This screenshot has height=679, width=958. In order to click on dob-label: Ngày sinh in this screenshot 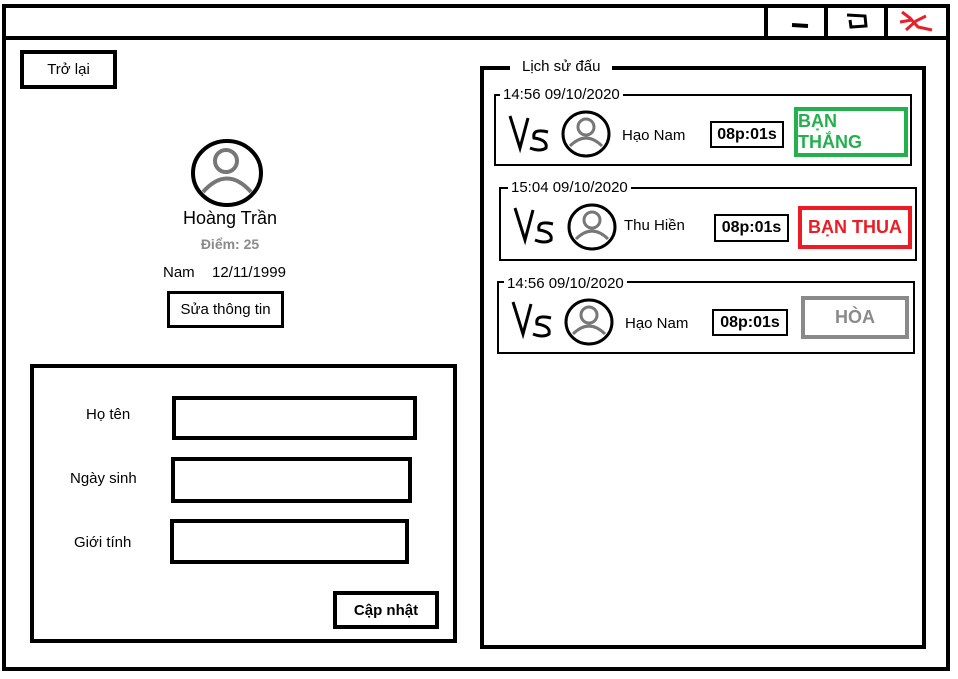, I will do `click(103, 478)`.